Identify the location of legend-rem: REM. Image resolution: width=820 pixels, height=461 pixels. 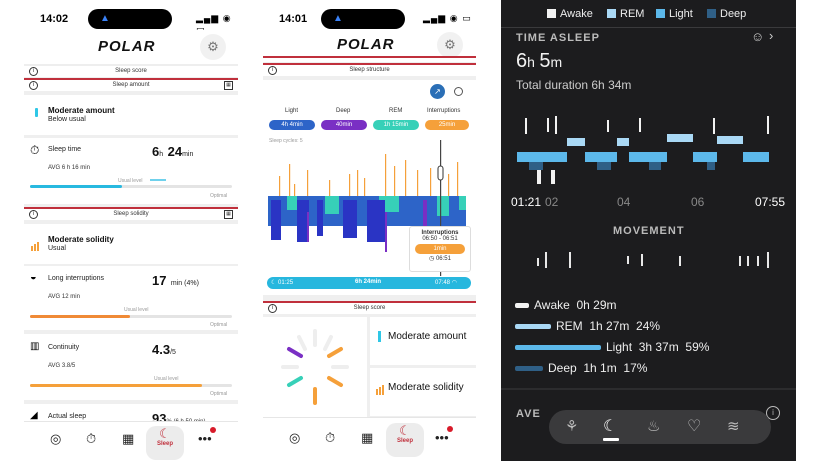
(625, 14).